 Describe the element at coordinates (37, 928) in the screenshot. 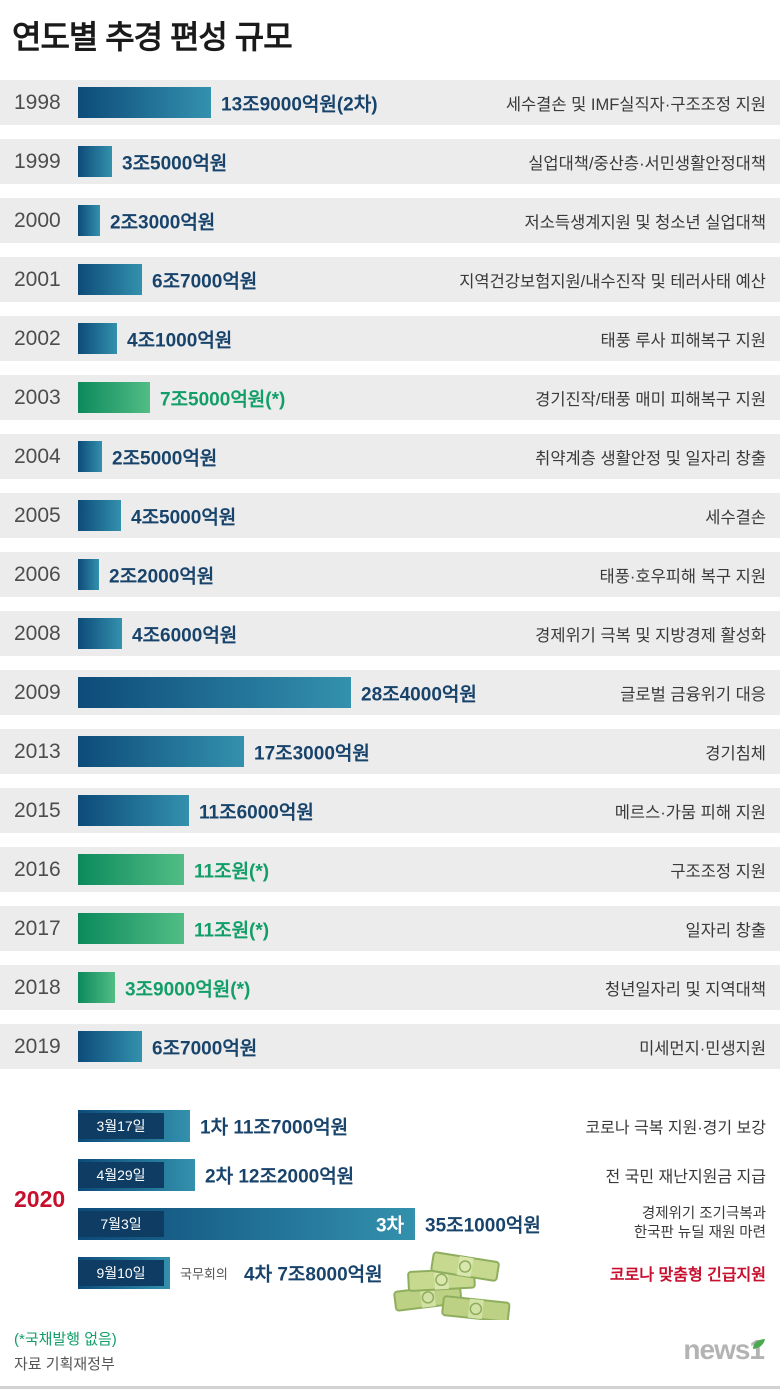

I see `year-label: 2017` at that location.